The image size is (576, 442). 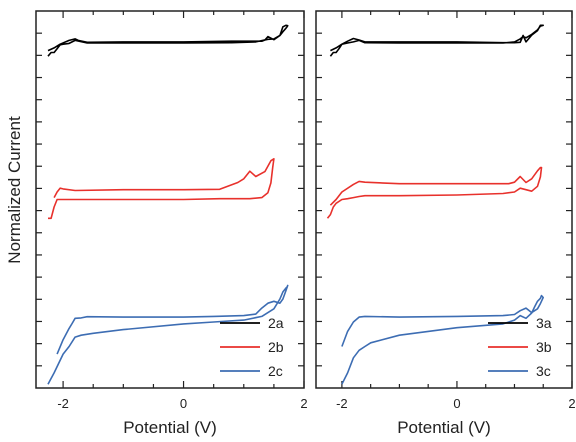 I want to click on left-legend: 2a 2b 2c, so click(x=252, y=347).